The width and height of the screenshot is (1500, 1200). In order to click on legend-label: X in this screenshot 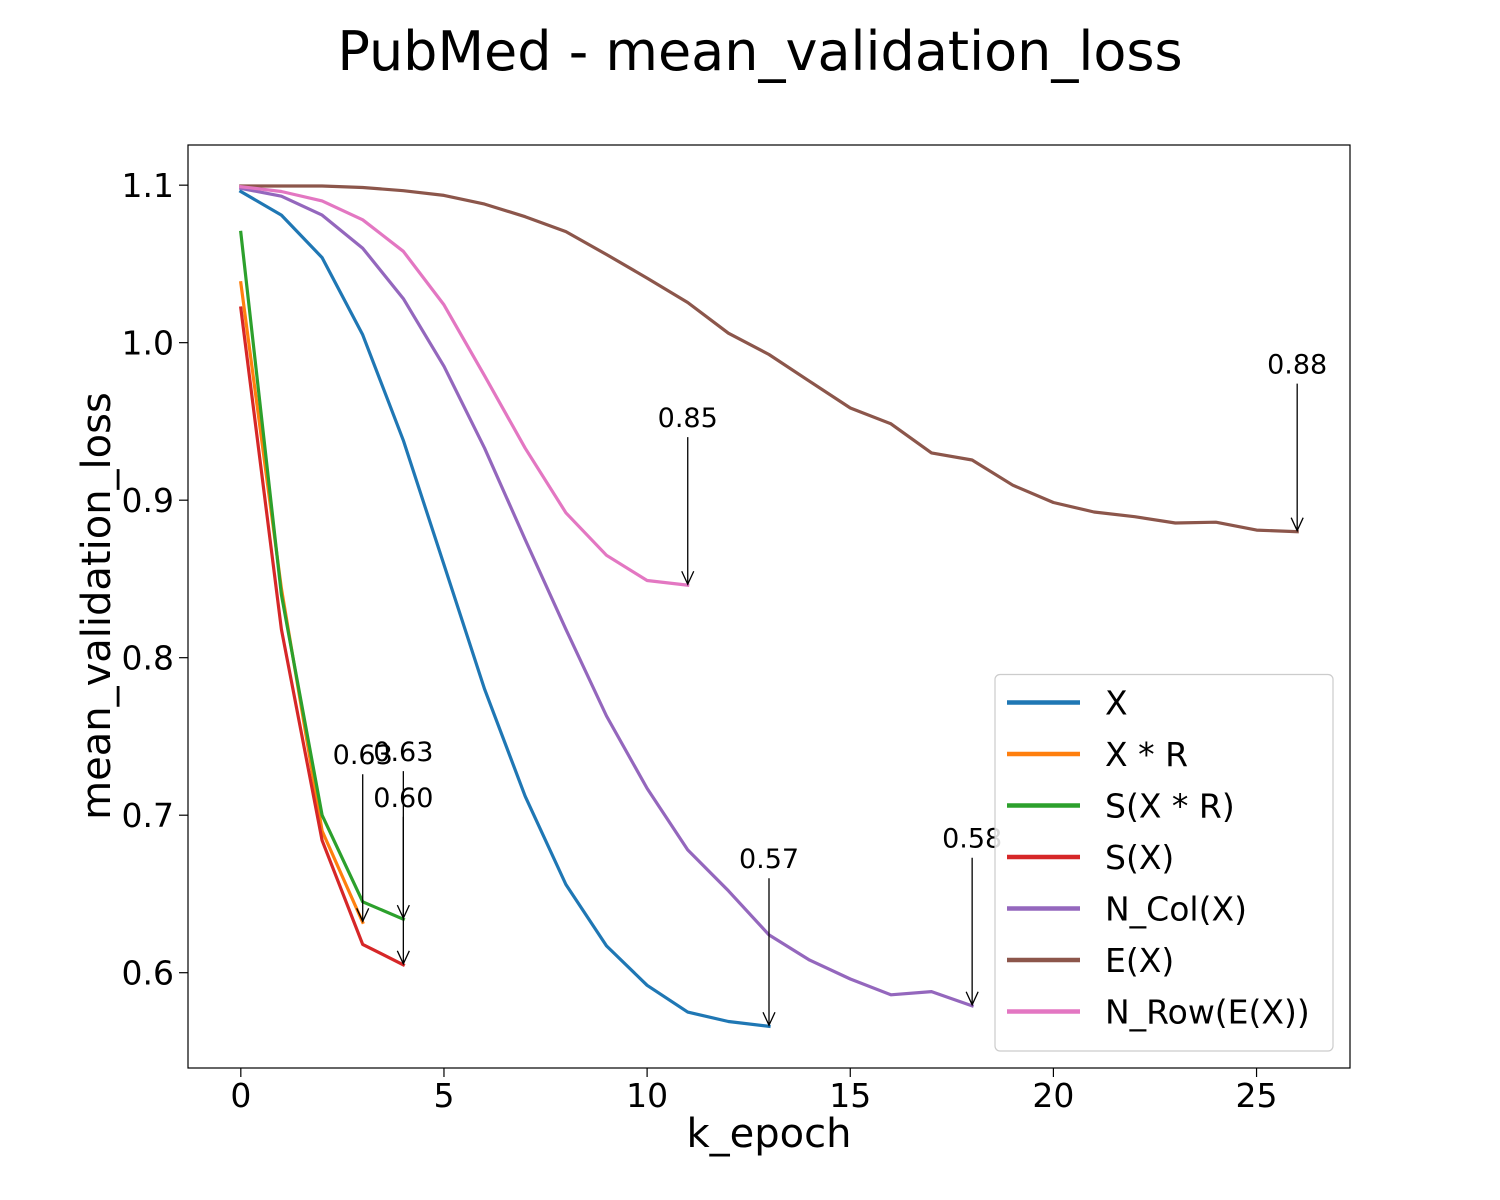, I will do `click(1116, 703)`.